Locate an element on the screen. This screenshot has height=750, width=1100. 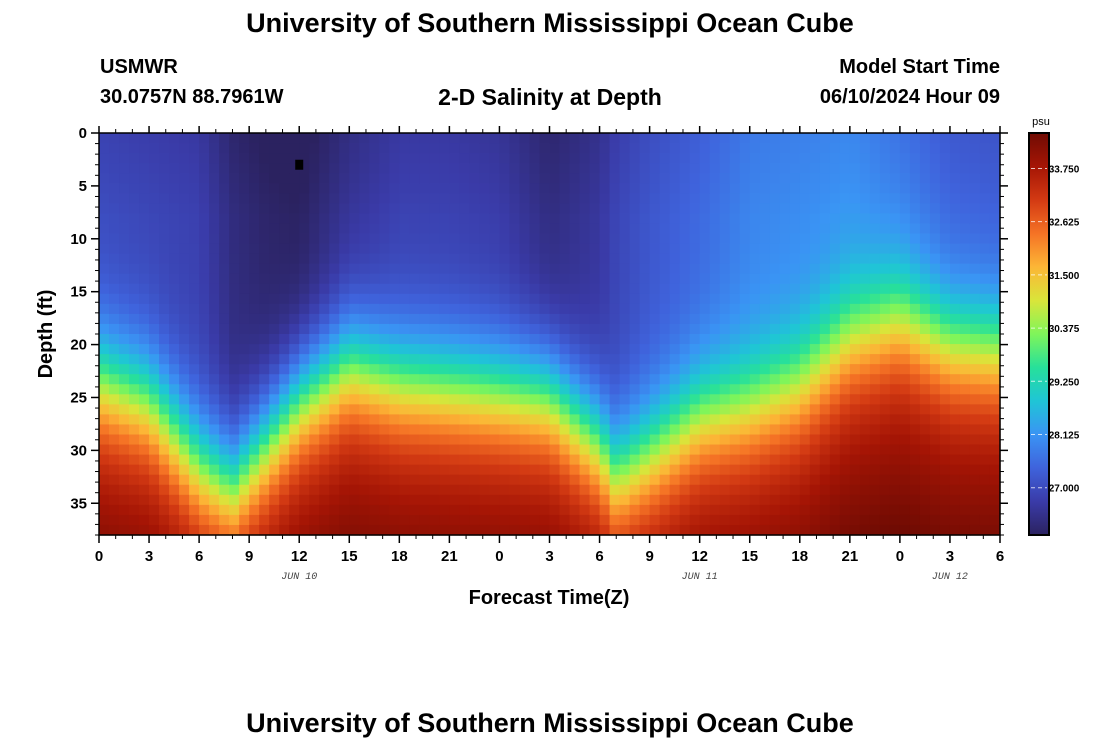
x-tick-label: 9 is located at coordinates (249, 556).